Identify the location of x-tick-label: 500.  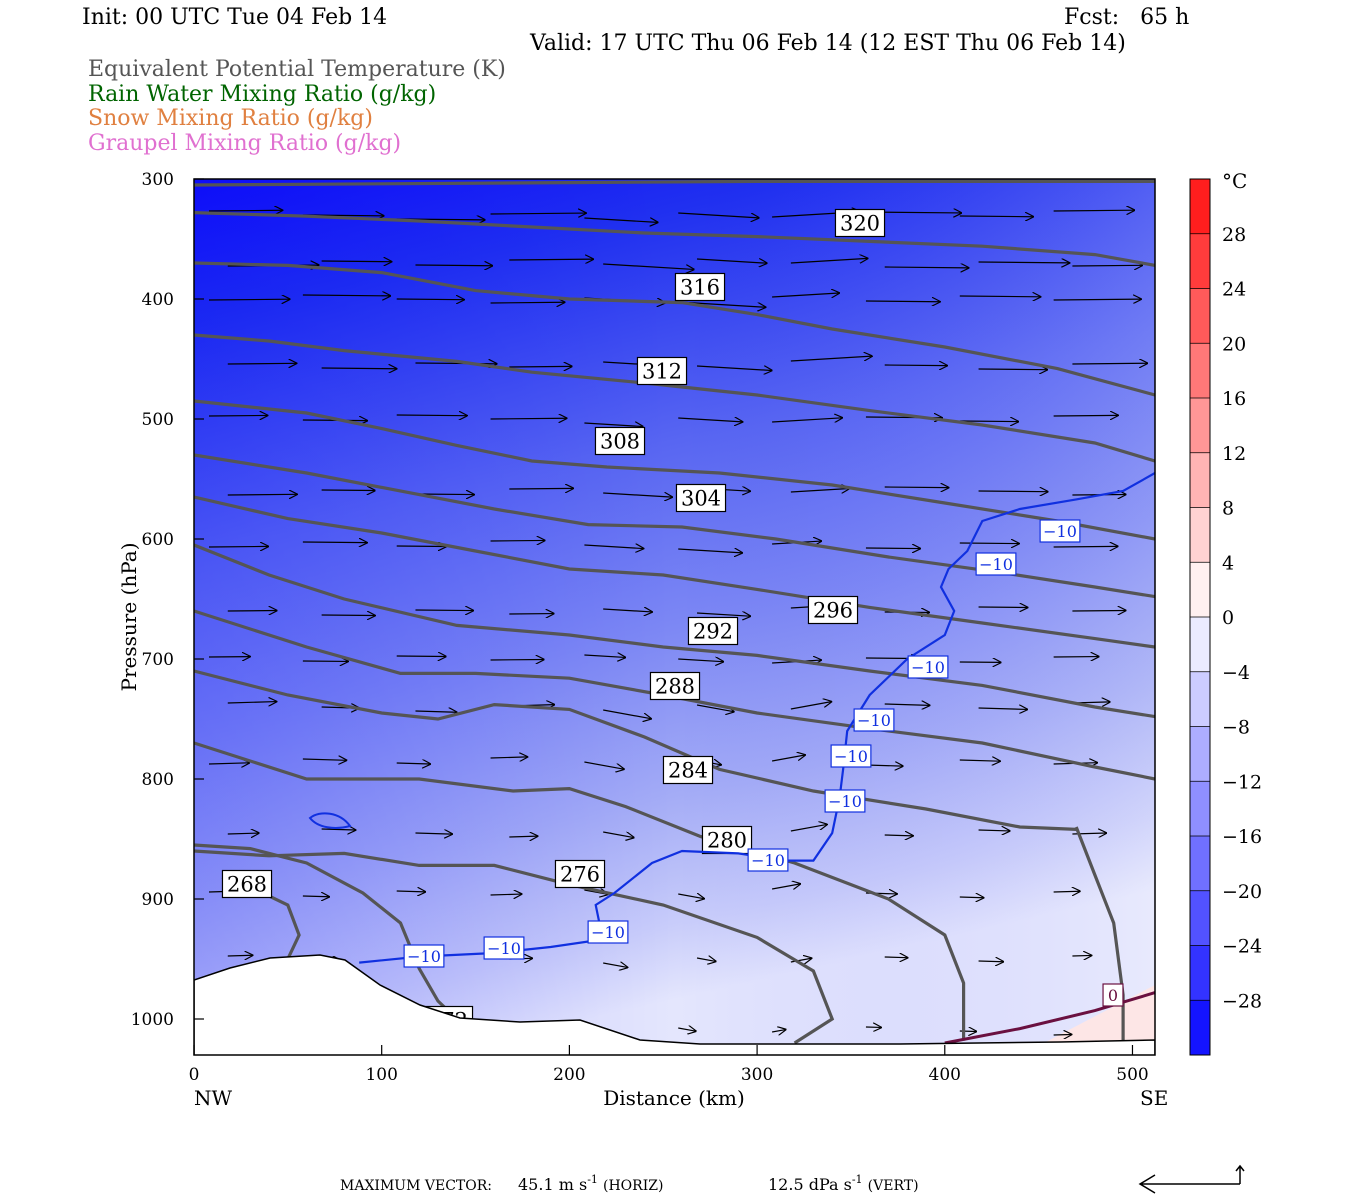
(1132, 1075).